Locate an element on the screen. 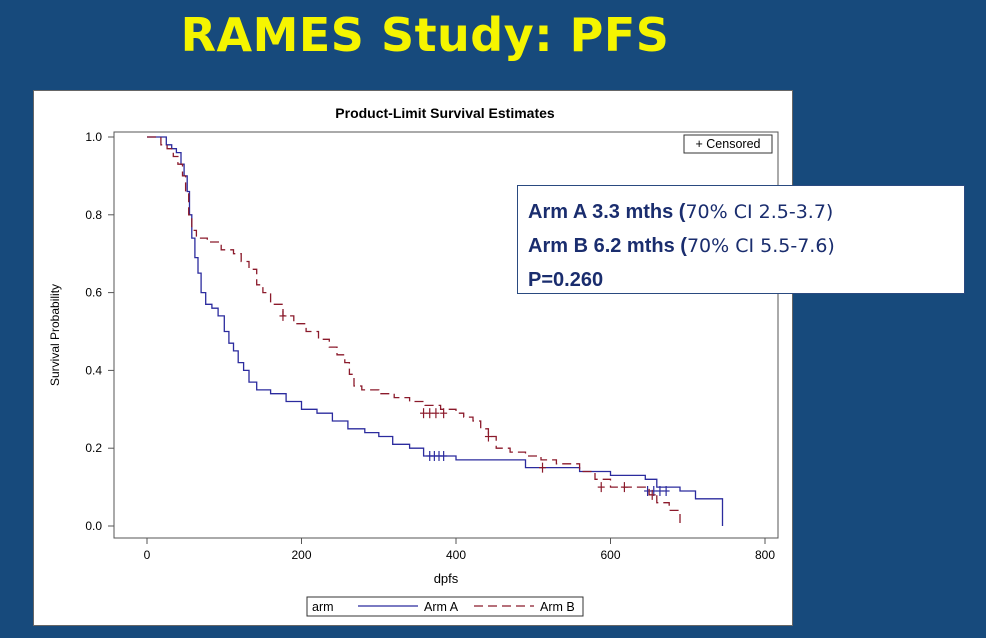 This screenshot has width=986, height=638. legend-label-arm-a: Arm A is located at coordinates (441, 607).